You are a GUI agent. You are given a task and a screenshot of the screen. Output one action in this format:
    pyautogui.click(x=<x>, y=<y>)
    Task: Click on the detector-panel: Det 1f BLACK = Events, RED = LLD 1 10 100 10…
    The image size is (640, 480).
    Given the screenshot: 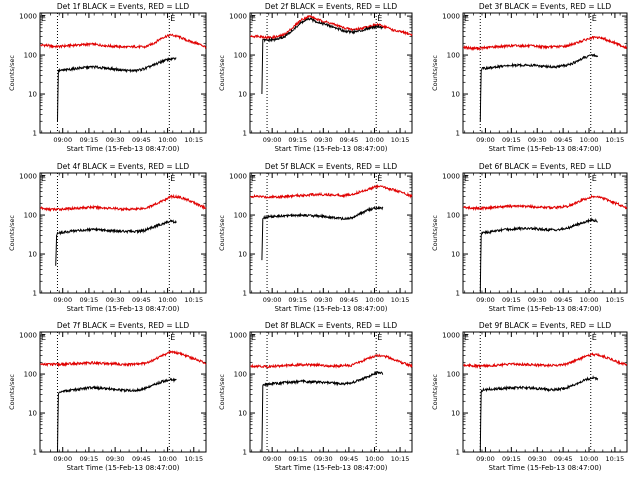 What is the action you would take?
    pyautogui.click(x=107, y=77)
    